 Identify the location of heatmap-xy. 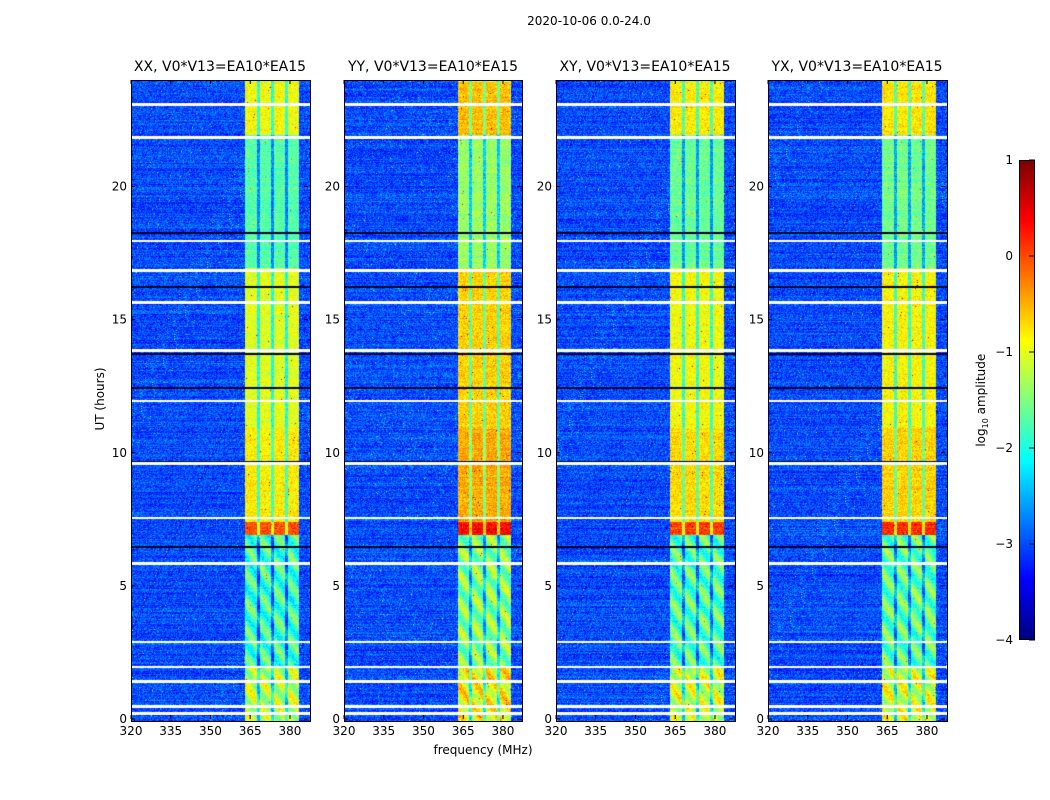
(646, 401).